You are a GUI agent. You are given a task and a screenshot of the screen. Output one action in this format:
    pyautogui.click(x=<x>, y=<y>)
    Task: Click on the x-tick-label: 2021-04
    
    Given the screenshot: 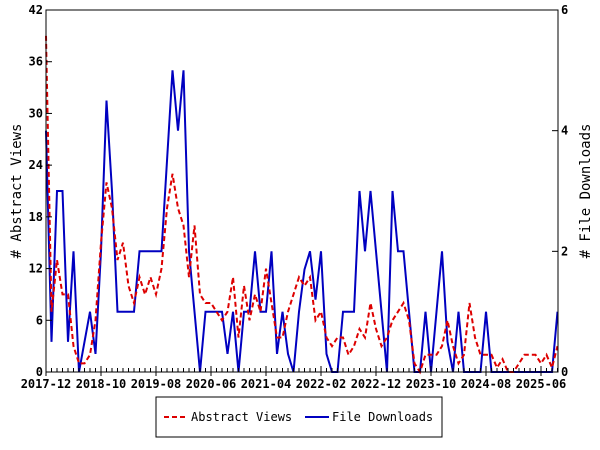 What is the action you would take?
    pyautogui.click(x=266, y=384)
    